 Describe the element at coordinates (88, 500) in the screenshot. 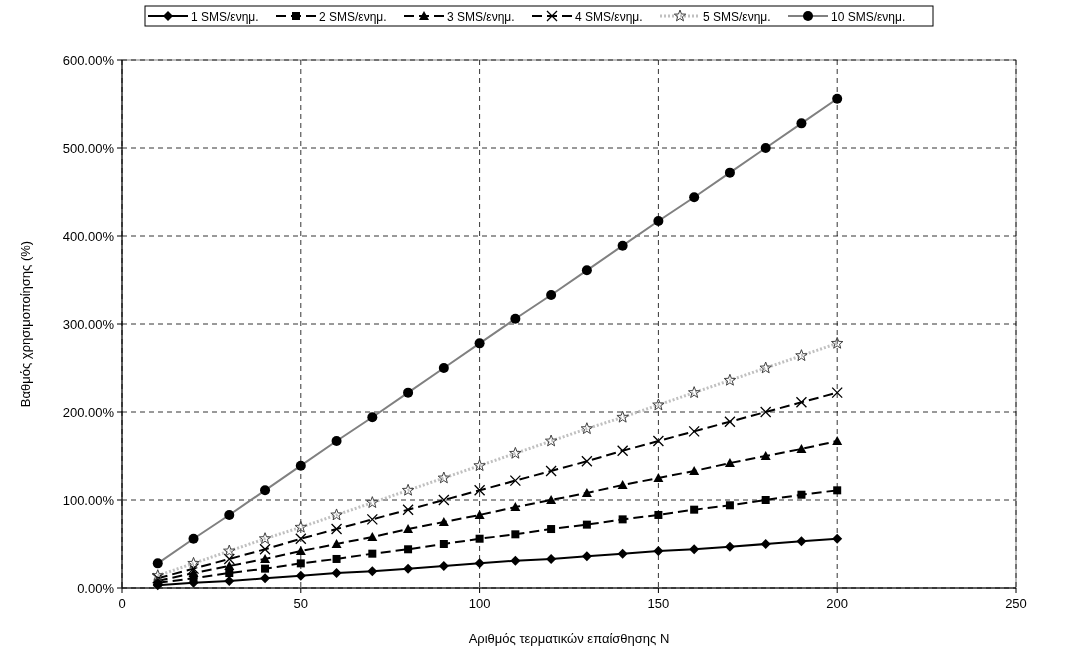

I see `y-tick-label: 100.00%` at that location.